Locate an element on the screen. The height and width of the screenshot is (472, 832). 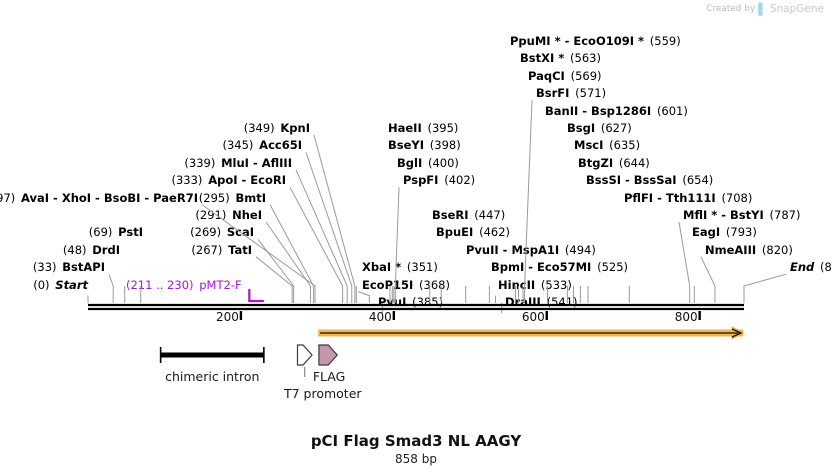
primer-label-pmt2f: (211 .. 230) pMT2-F is located at coordinates (184, 285).